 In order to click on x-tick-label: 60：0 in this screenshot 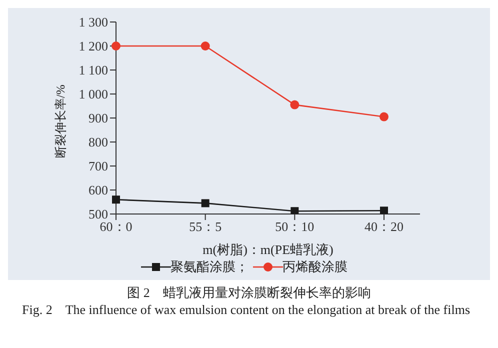, I will do `click(116, 226)`.